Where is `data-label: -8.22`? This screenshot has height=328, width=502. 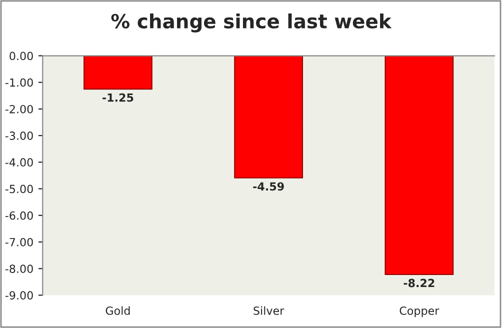 data-label: -8.22 is located at coordinates (419, 283).